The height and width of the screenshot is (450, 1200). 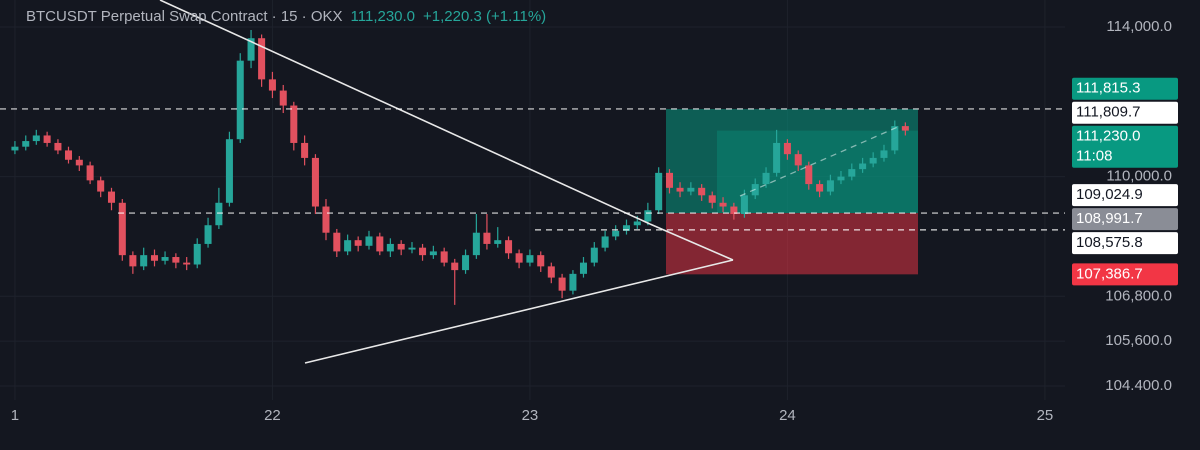 What do you see at coordinates (787, 415) in the screenshot?
I see `x-tick-label: 24` at bounding box center [787, 415].